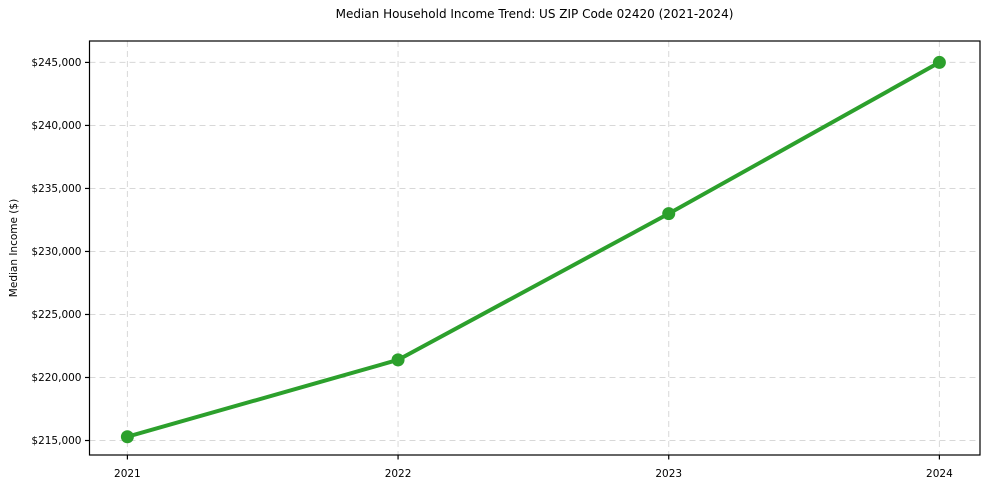 The width and height of the screenshot is (989, 490). I want to click on data-point-2024, so click(939, 62).